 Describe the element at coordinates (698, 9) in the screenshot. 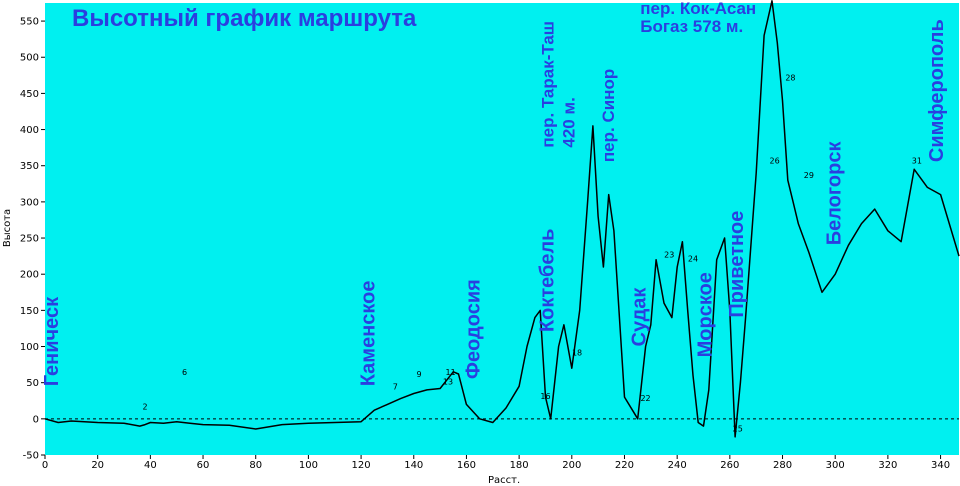

I see `place-label: пер. Кок-Асан` at that location.